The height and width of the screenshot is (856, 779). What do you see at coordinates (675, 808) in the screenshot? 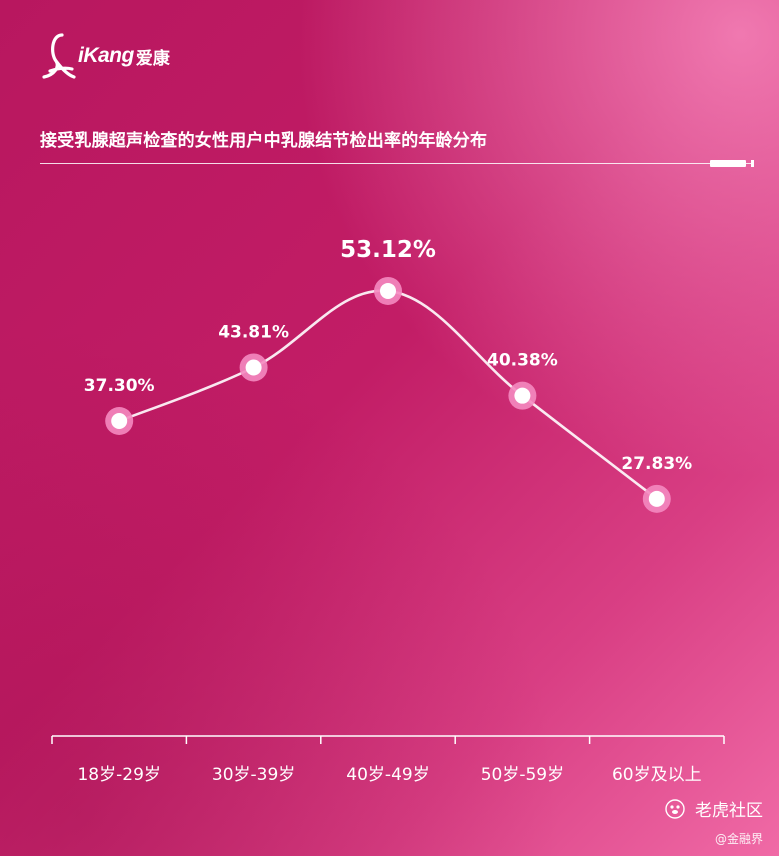
I see `tiger-paw-icon` at bounding box center [675, 808].